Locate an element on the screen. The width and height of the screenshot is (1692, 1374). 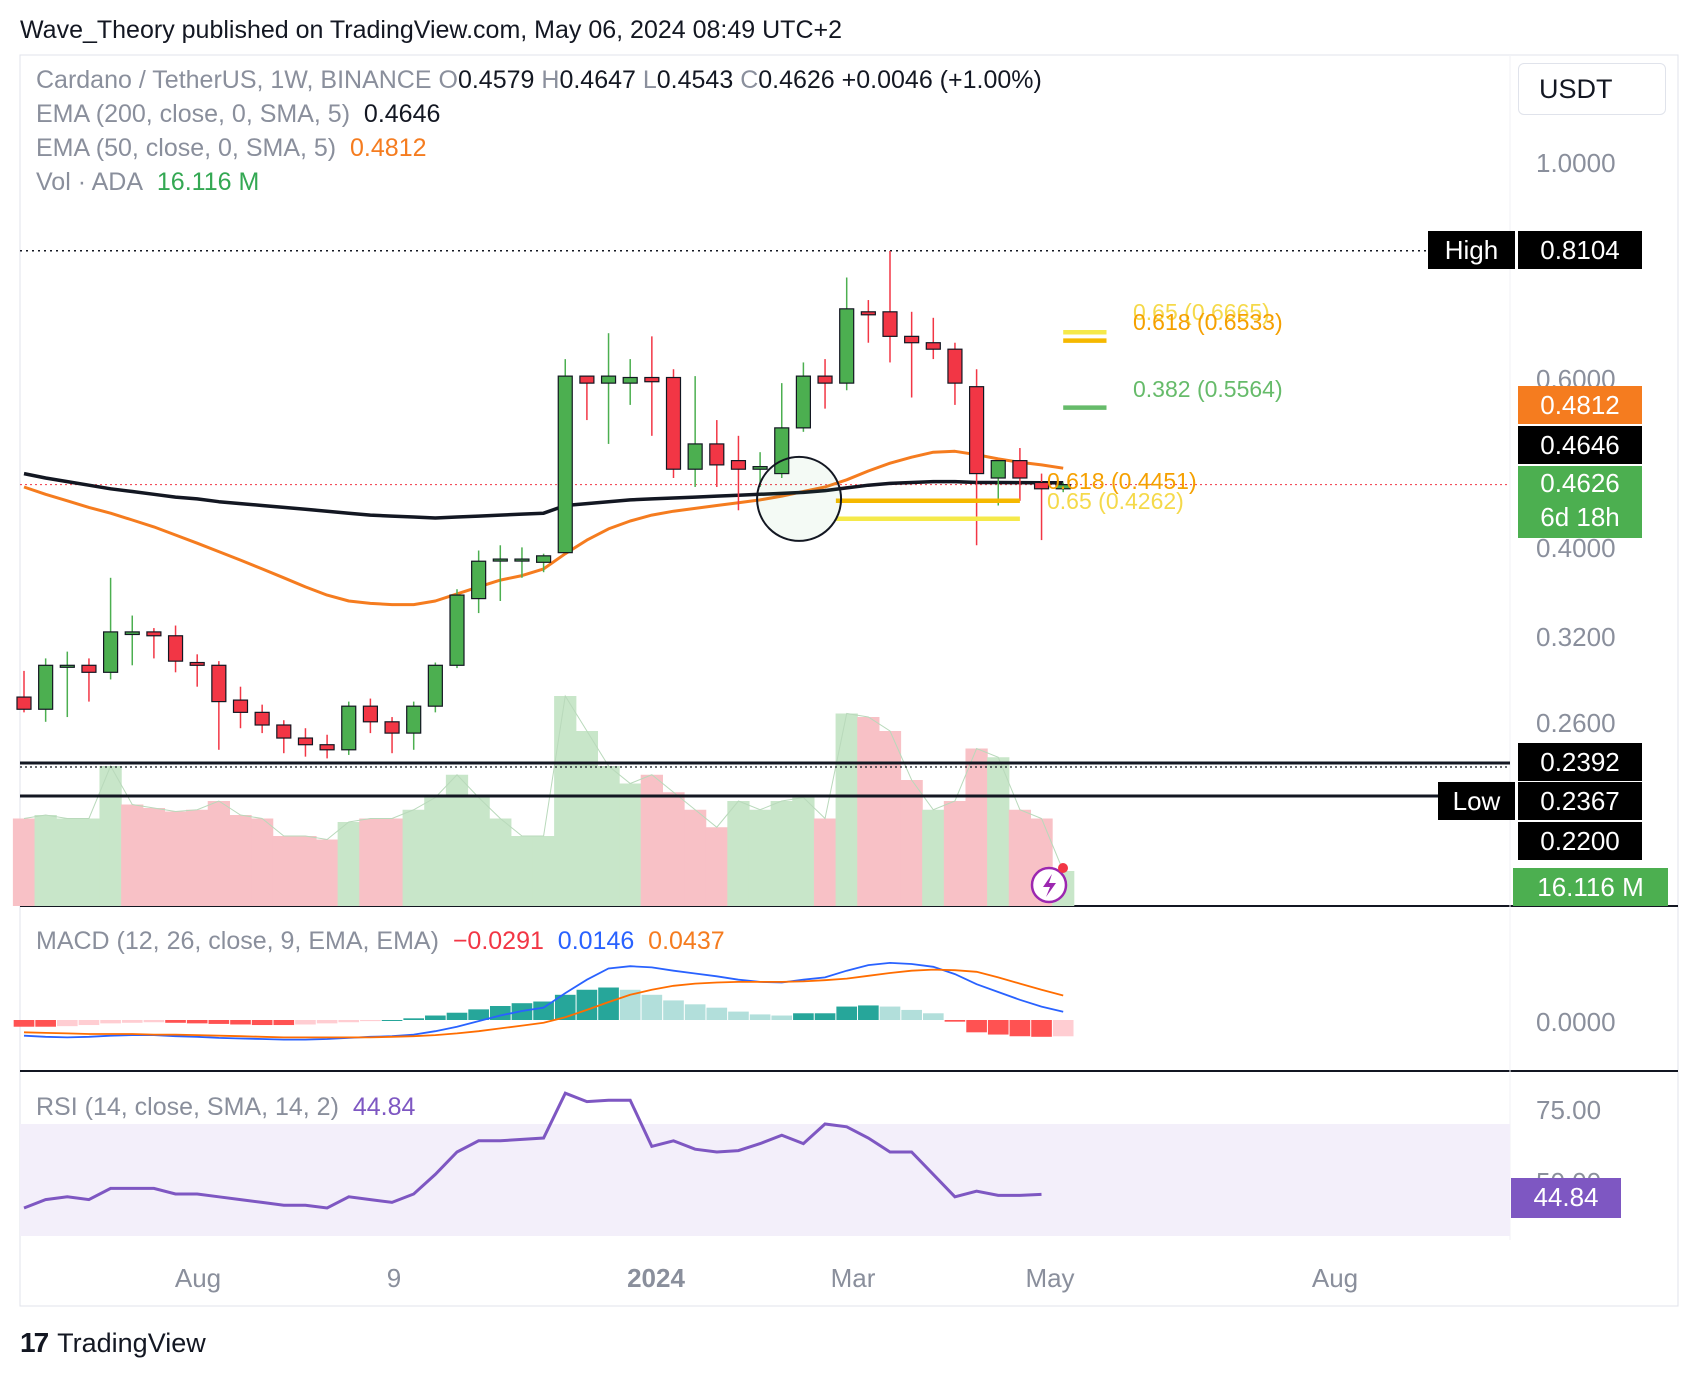
open-label: O is located at coordinates (448, 80).